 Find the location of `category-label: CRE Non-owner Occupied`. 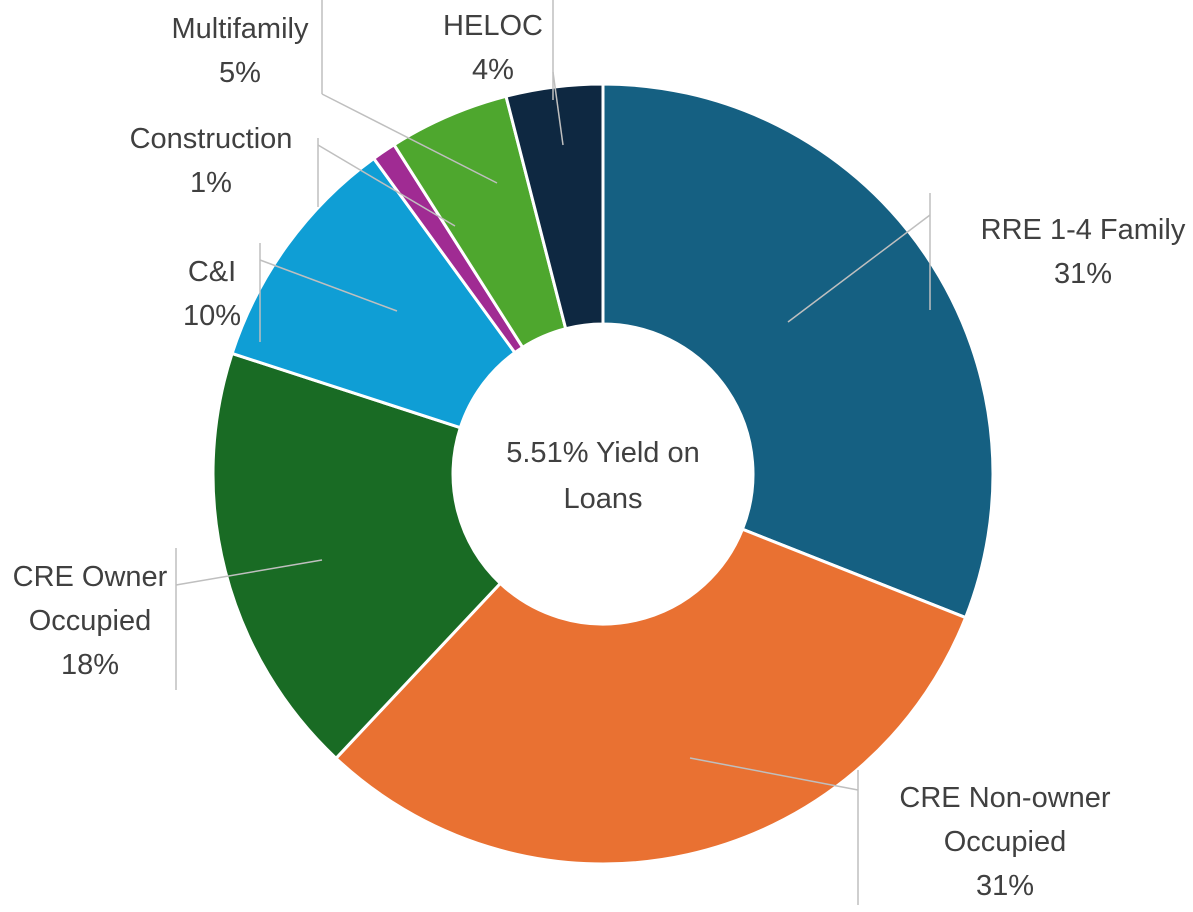

category-label: CRE Non-owner Occupied is located at coordinates (1005, 820).